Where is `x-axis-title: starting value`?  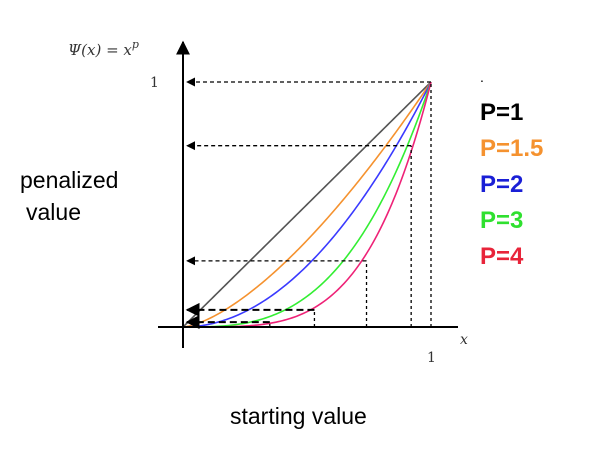 x-axis-title: starting value is located at coordinates (298, 416).